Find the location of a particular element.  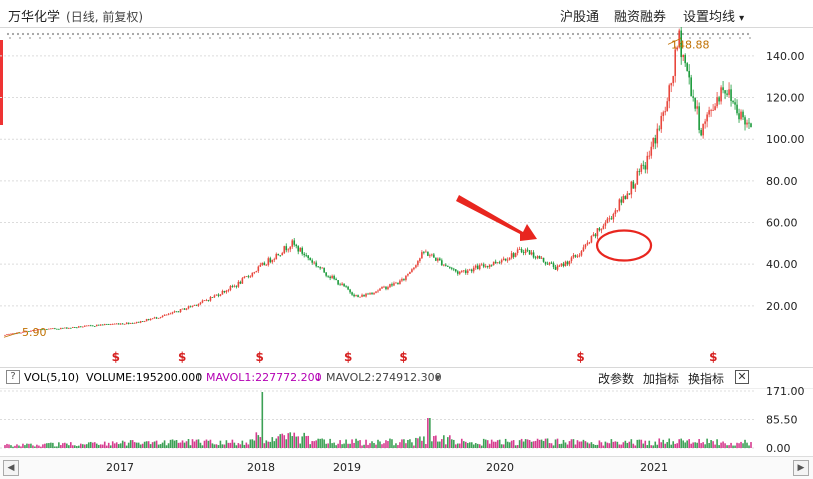

chevron-down-icon: ▾ is located at coordinates (438, 377).